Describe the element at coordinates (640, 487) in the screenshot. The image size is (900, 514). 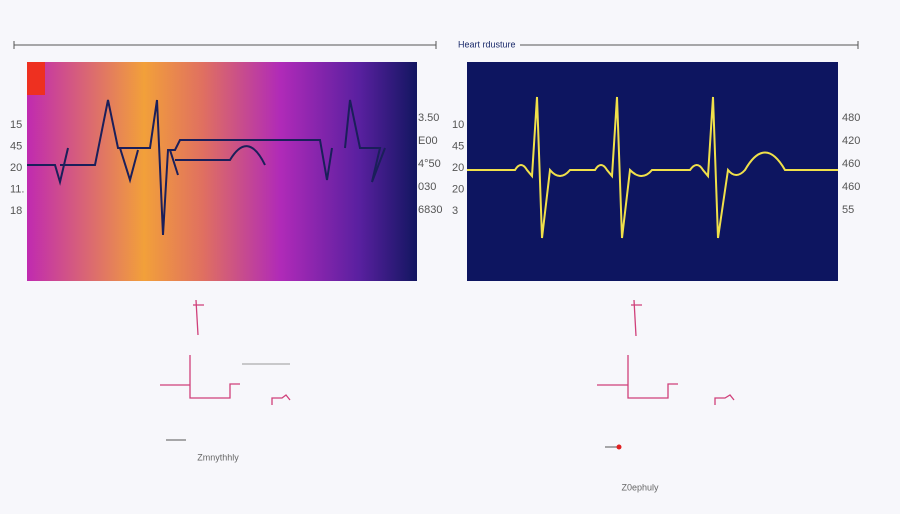
I see `caption: Z0ephuly` at that location.